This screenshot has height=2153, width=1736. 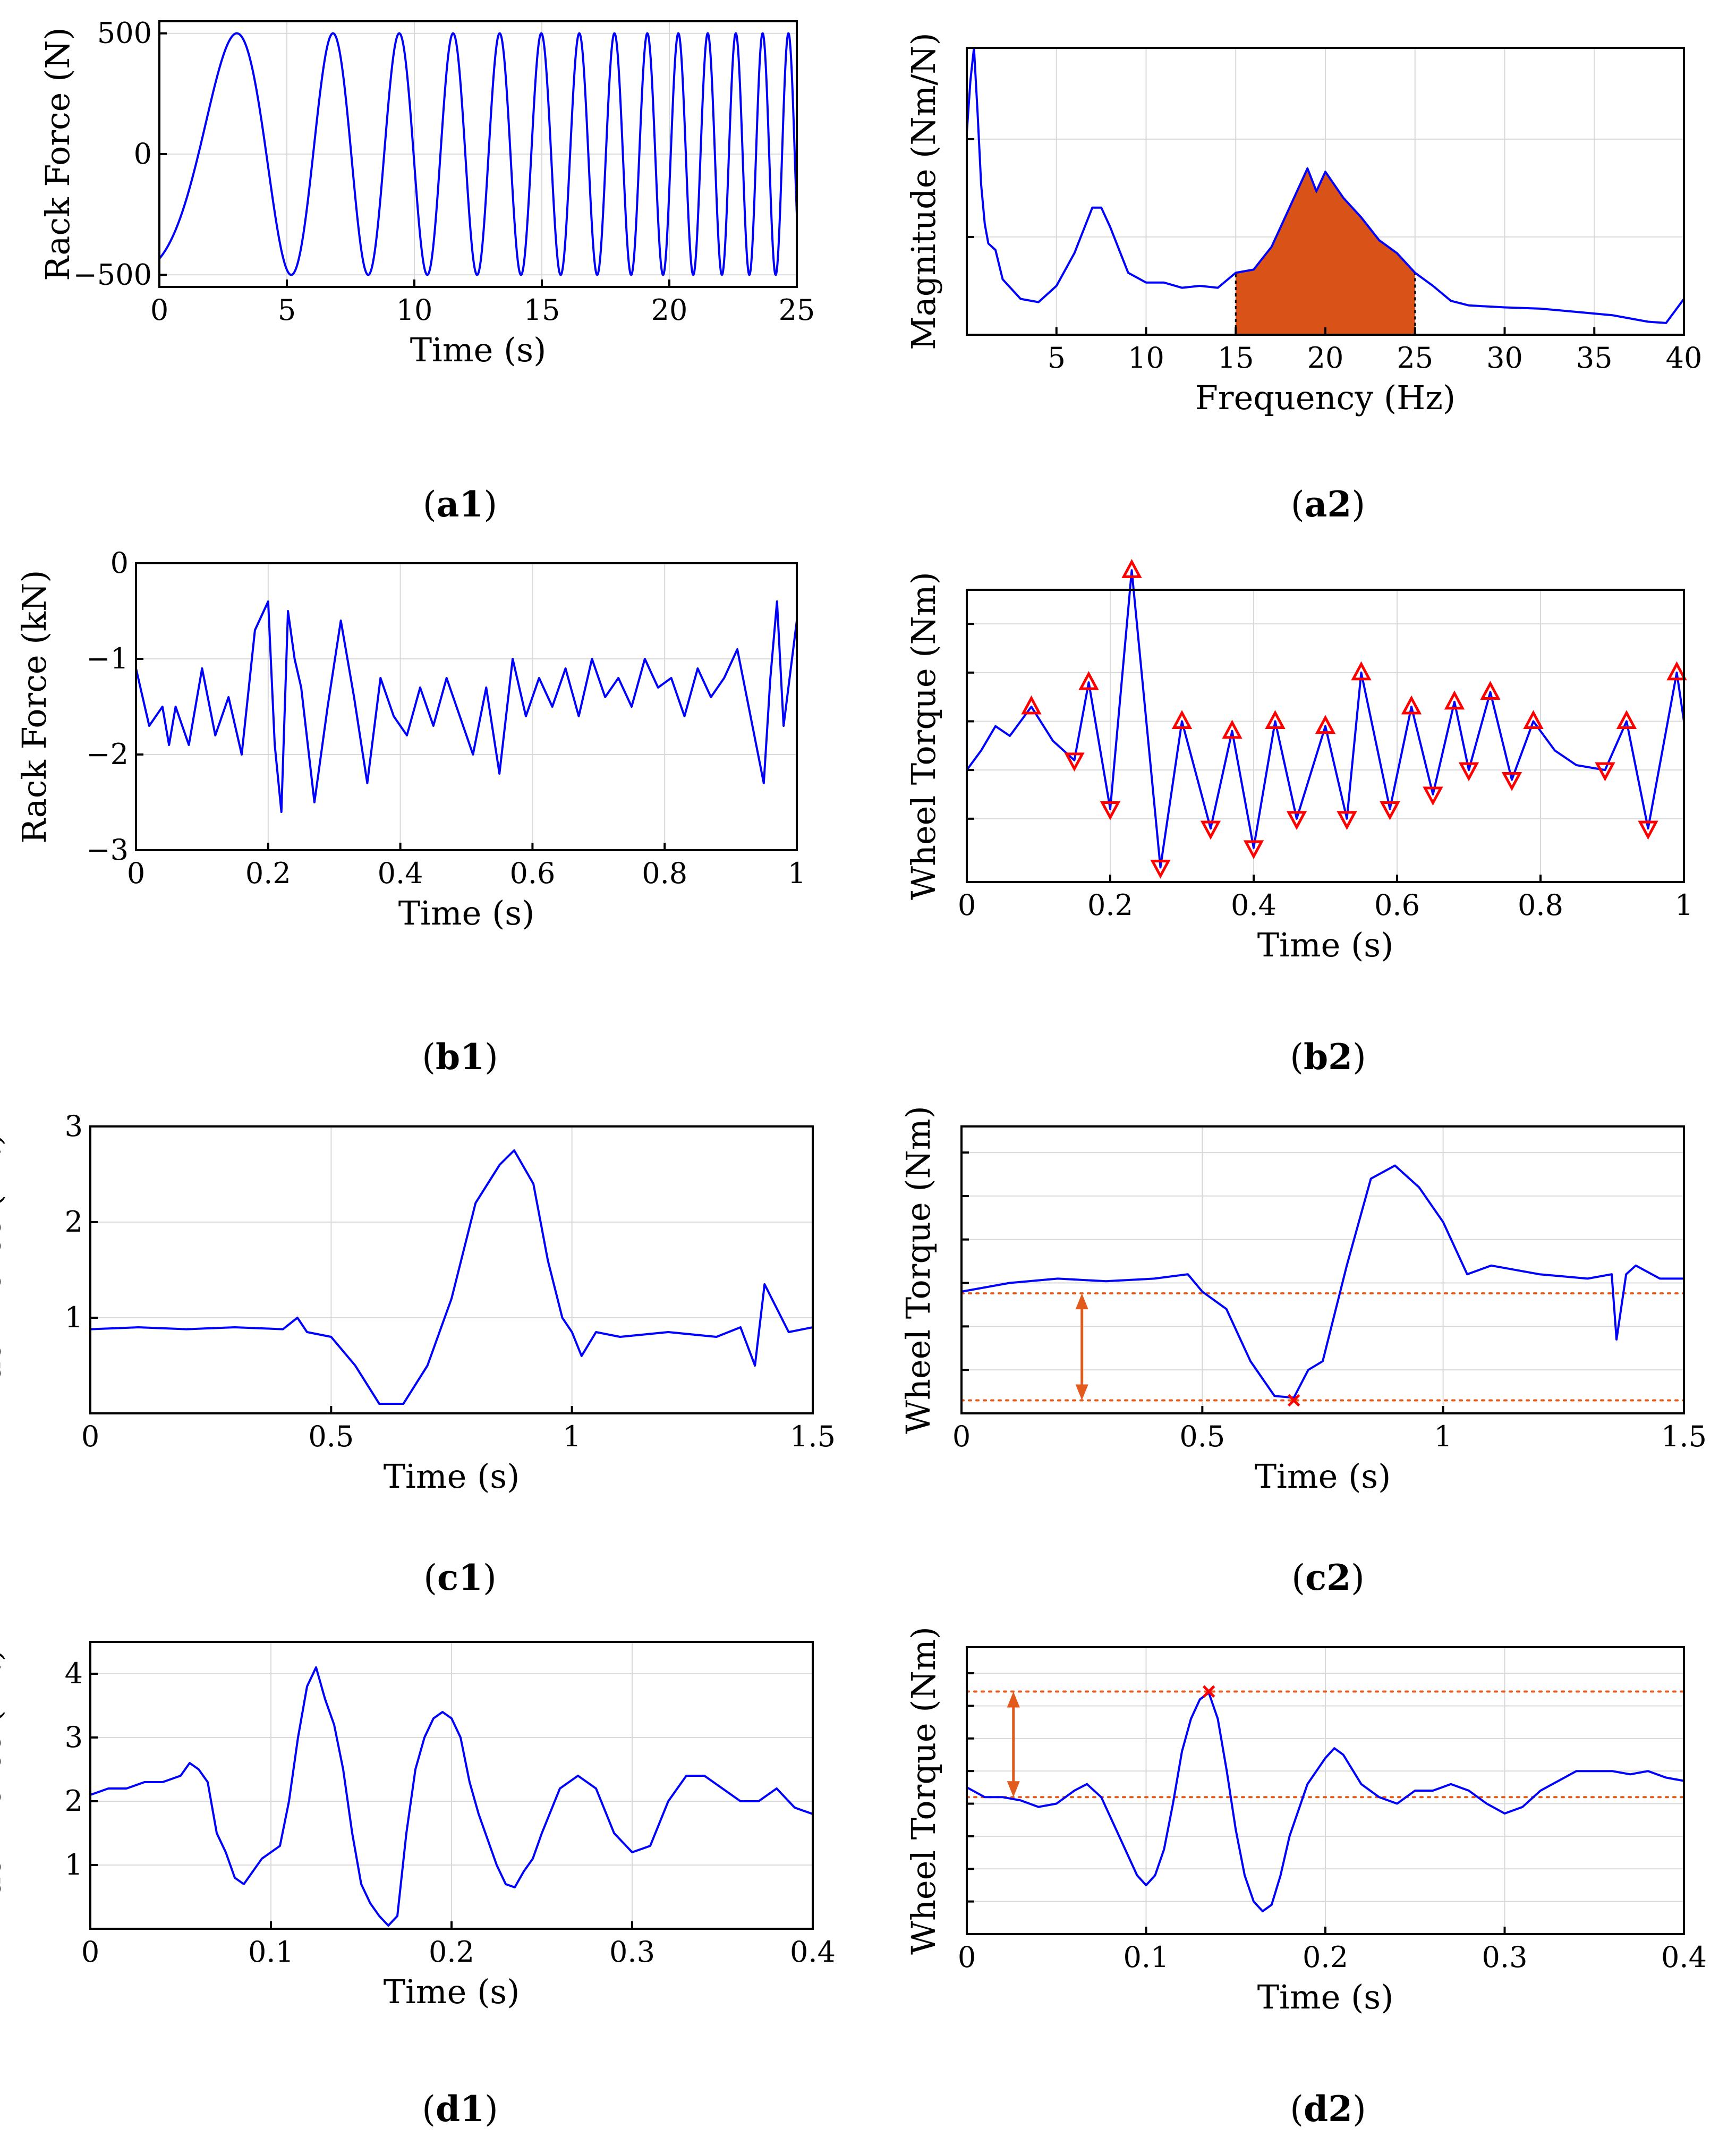 I want to click on panel-c2: 0 0.5 1 1.5 Time (s) Wheel Torque (Nm), so click(x=1302, y=1318).